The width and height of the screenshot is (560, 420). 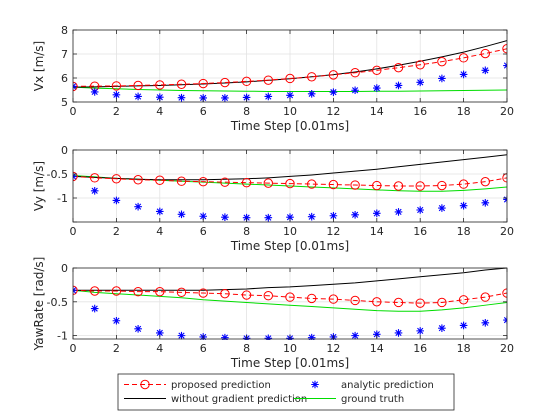 What do you see at coordinates (39, 186) in the screenshot?
I see `y-axis-label: Vy [m/s]` at bounding box center [39, 186].